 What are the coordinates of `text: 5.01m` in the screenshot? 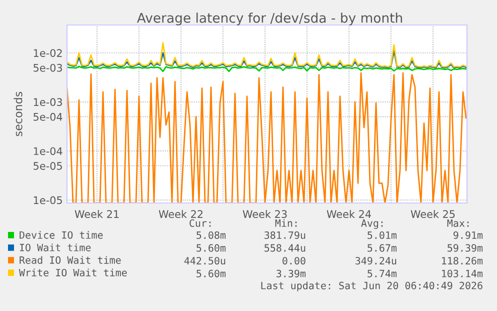 It's located at (382, 235).